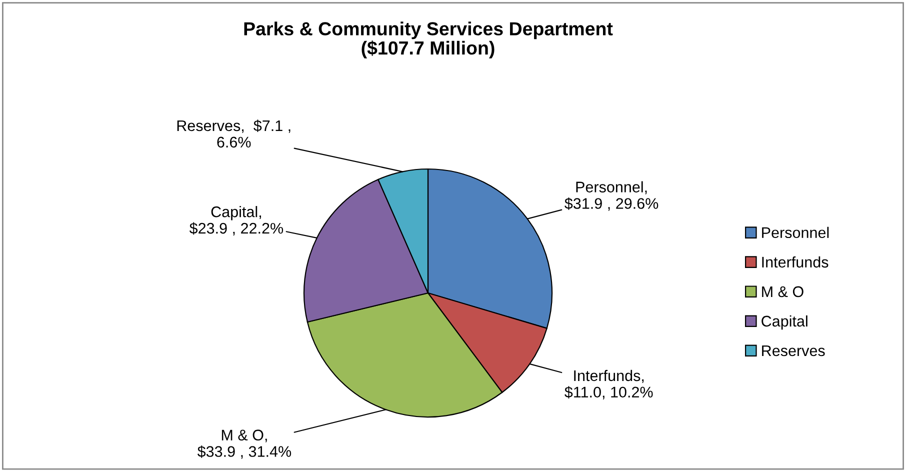 The image size is (906, 471). I want to click on data-label: M & O, $33.9 , 31.4%, so click(244, 444).